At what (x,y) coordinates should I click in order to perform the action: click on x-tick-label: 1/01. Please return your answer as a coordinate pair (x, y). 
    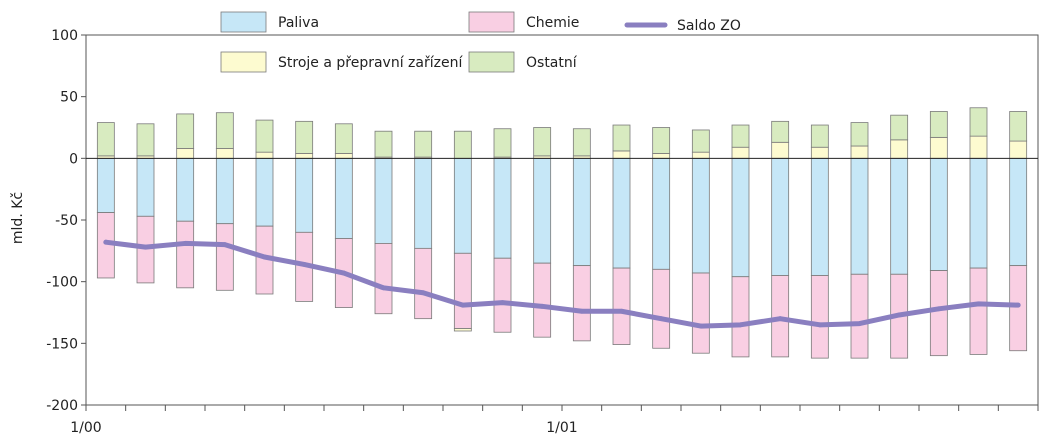
    Looking at the image, I should click on (561, 428).